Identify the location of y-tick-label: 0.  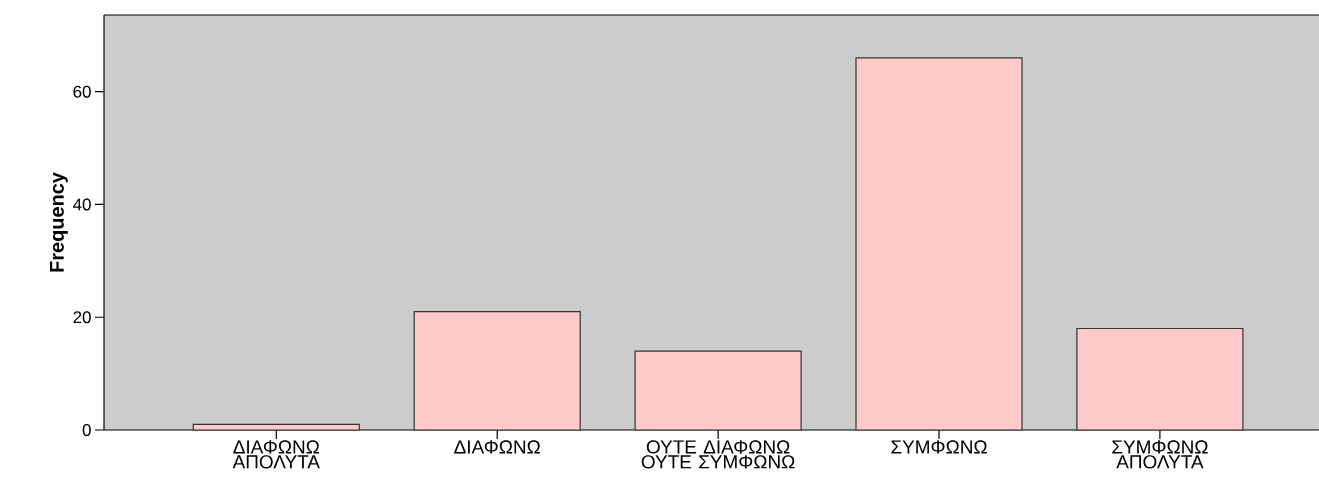
(86, 430).